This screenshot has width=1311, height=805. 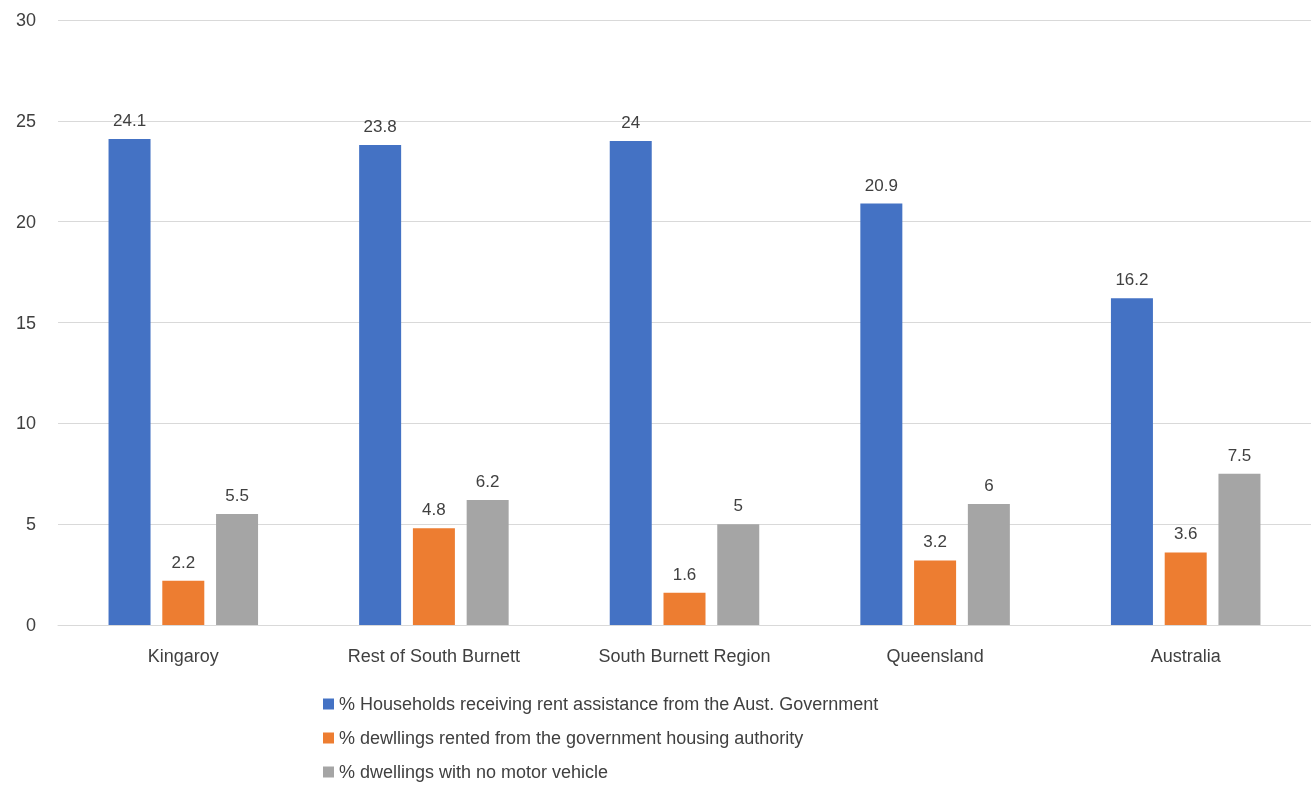 I want to click on legend-label: % Households receiving rent assistance from the Aust. Government, so click(x=609, y=704).